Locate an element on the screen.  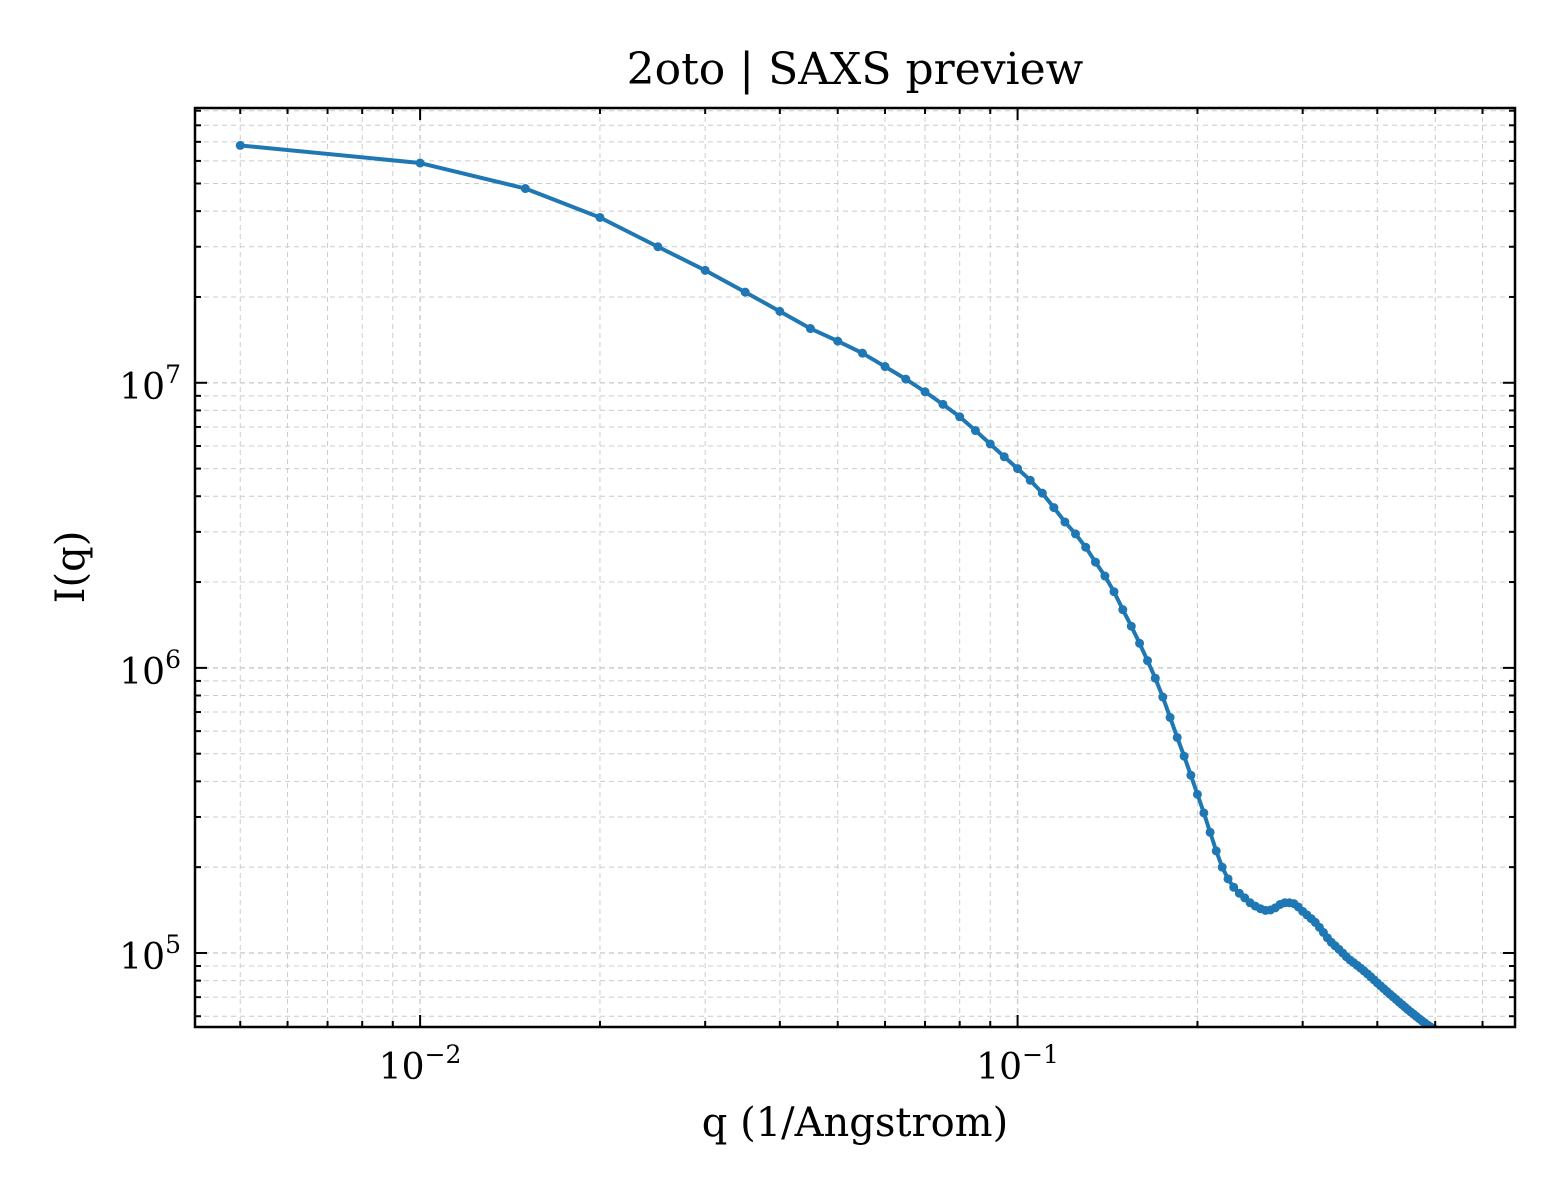
x-tick-label: 10⁻¹ is located at coordinates (1017, 1064).